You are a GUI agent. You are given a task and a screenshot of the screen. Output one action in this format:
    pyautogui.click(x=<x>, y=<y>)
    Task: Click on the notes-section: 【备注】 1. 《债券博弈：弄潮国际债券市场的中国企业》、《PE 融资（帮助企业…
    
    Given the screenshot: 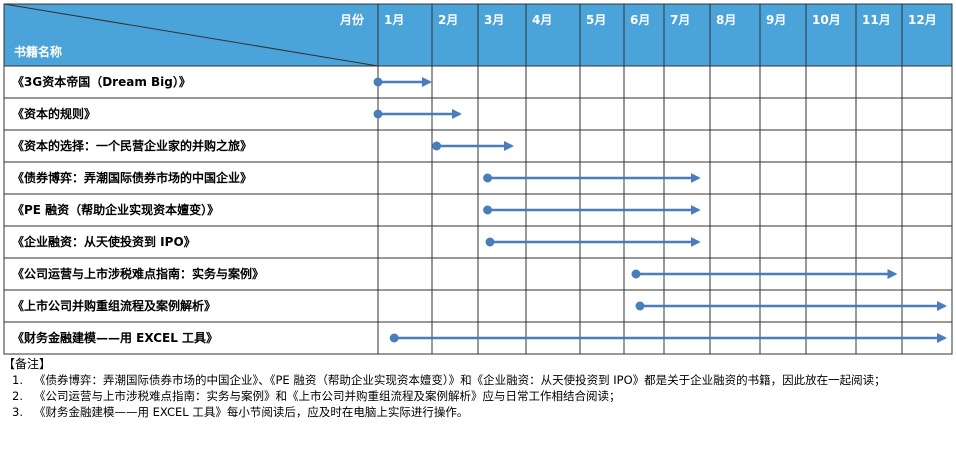 What is the action you would take?
    pyautogui.click(x=477, y=388)
    